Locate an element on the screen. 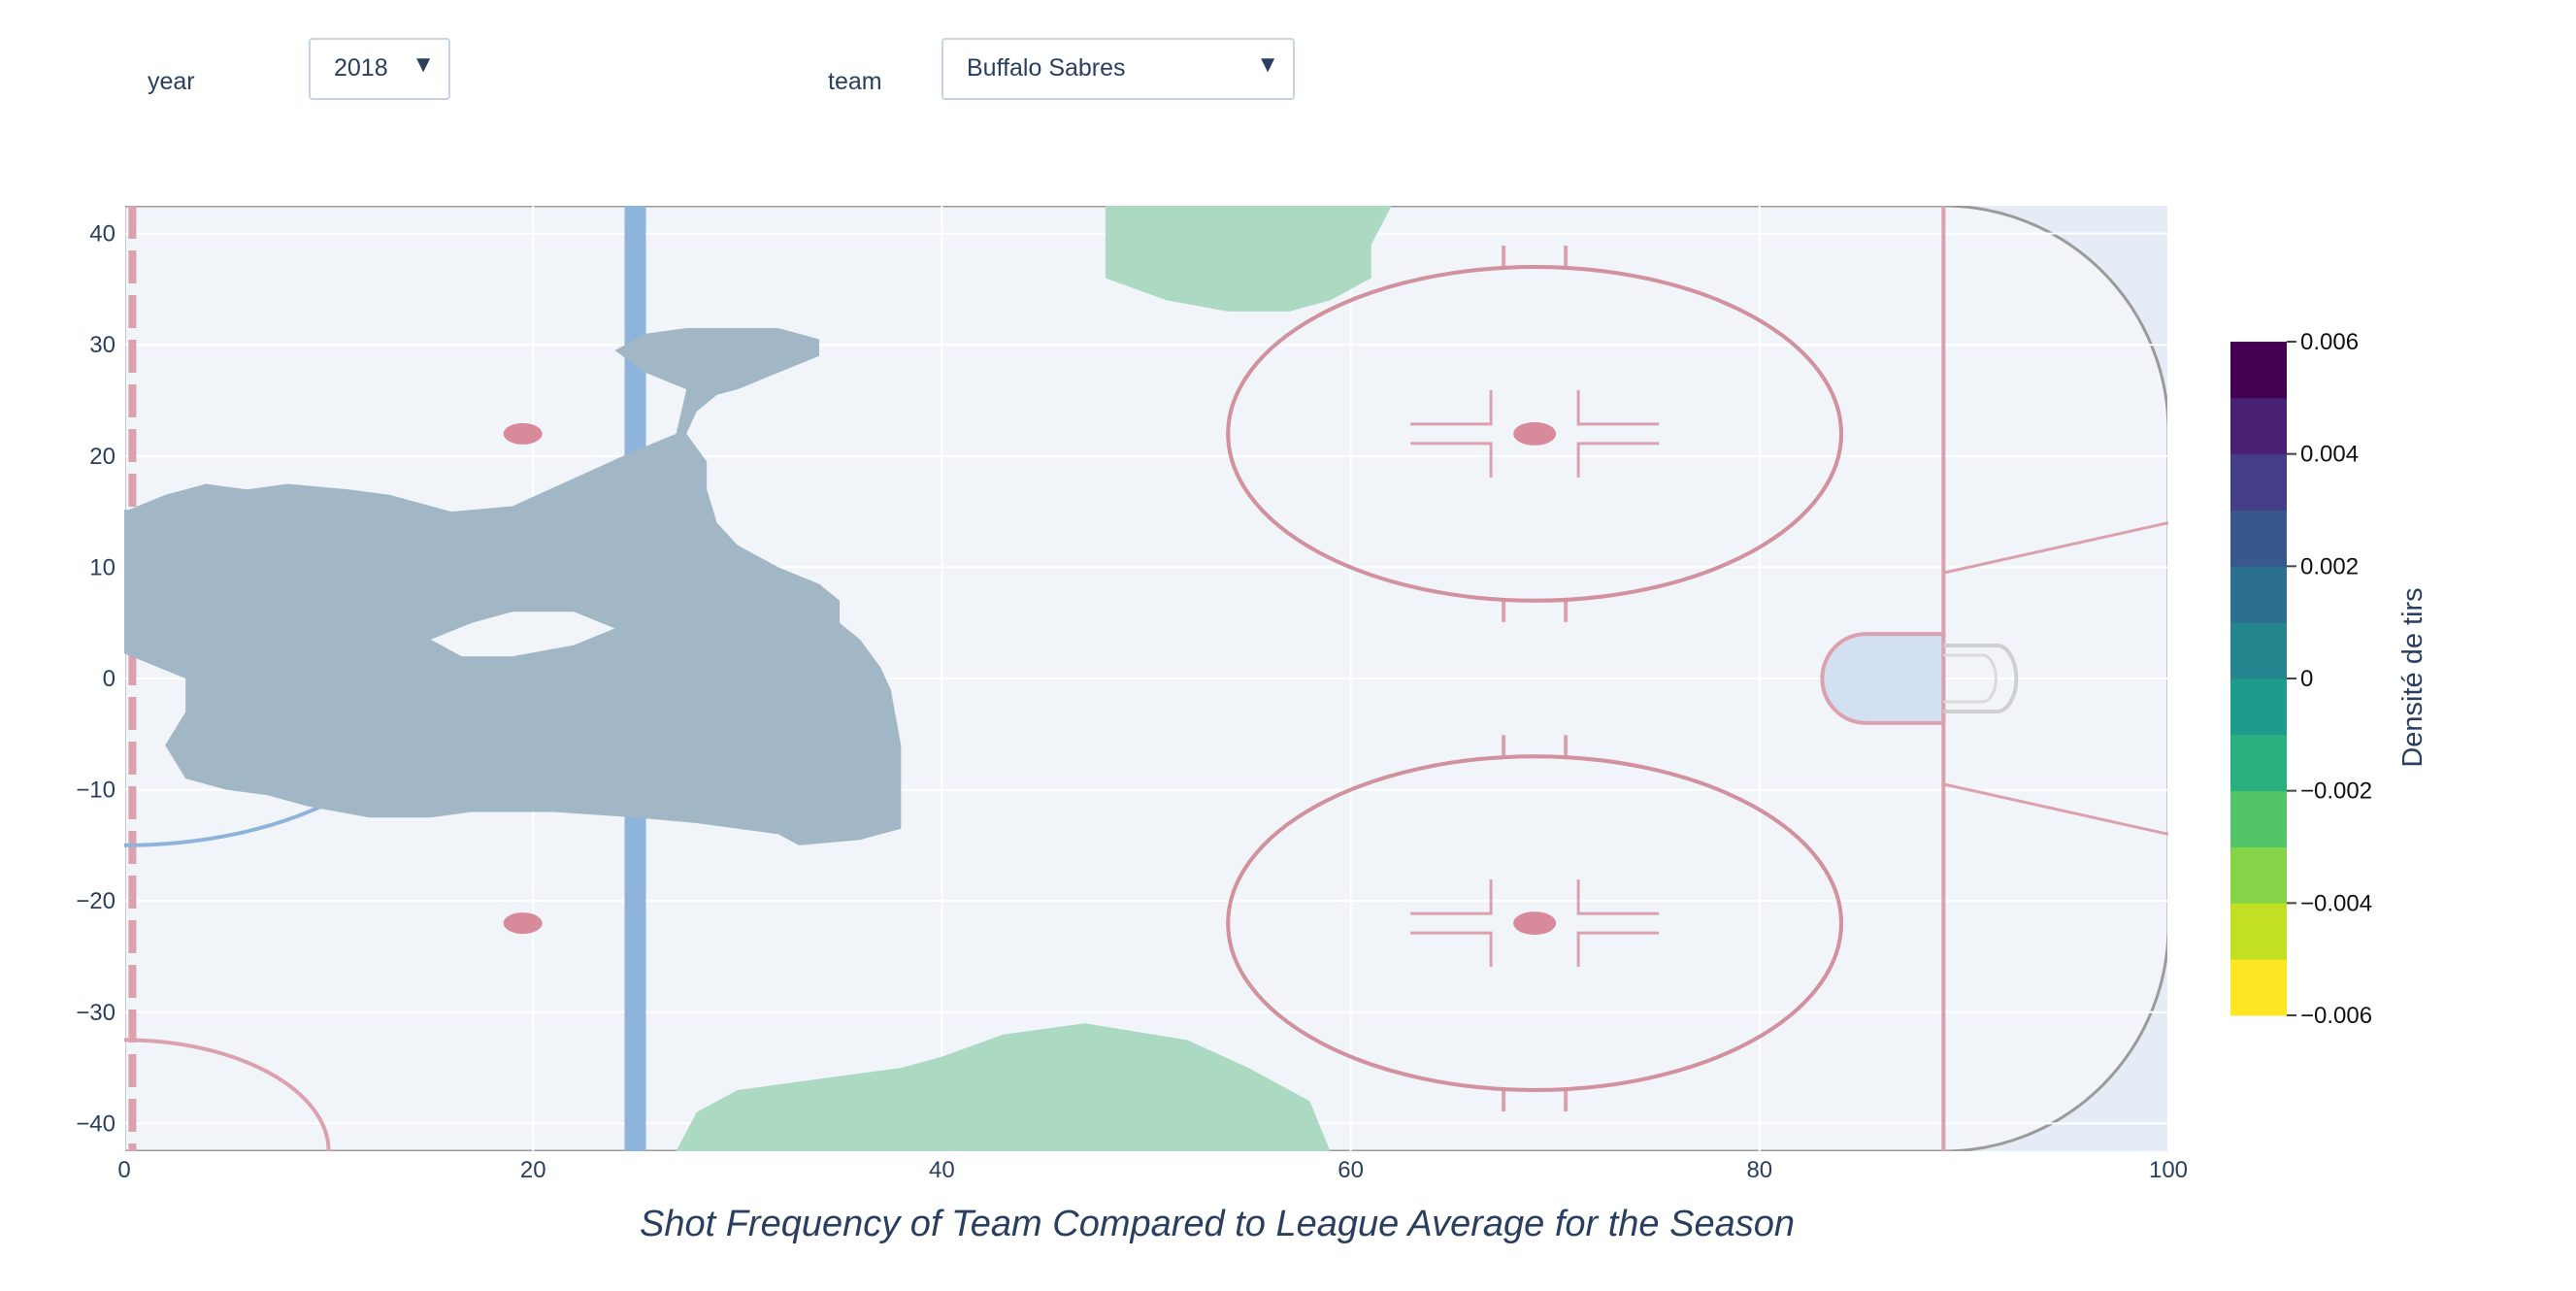  y-tick-label: −40 is located at coordinates (96, 1123).